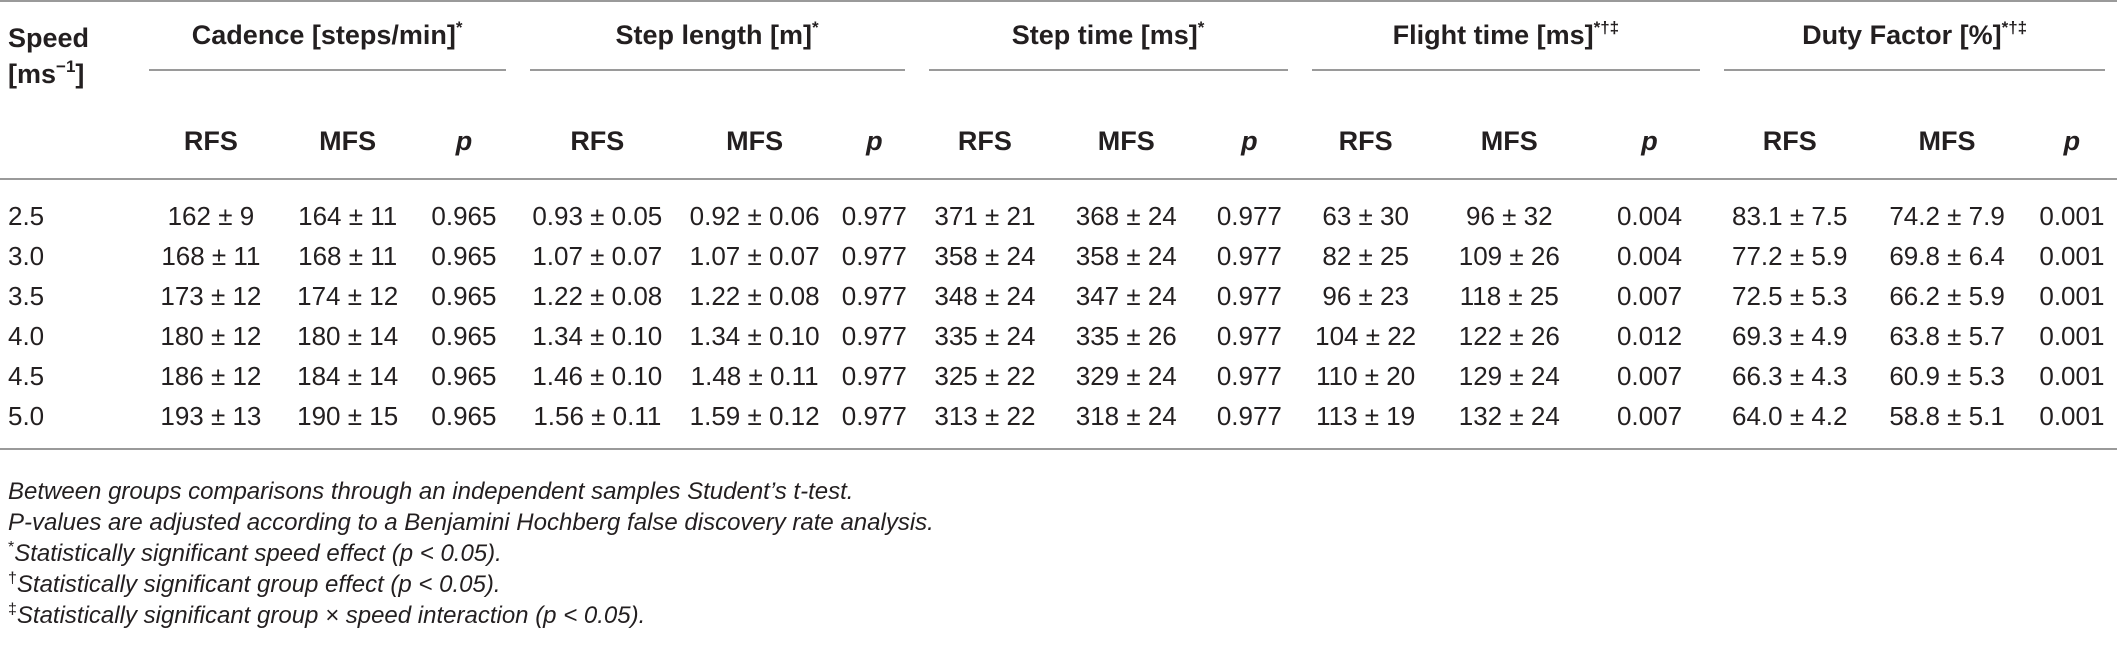 This screenshot has height=662, width=2117. I want to click on group-marks: *, so click(815, 27).